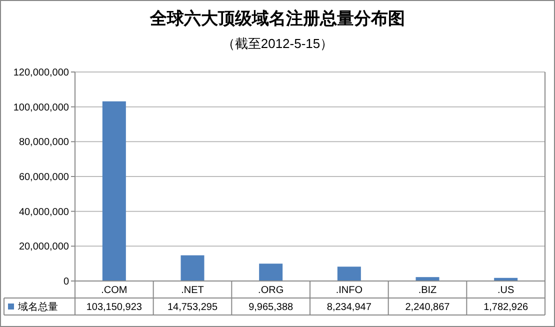 The width and height of the screenshot is (555, 327). I want to click on data-label: 14,753,295, so click(192, 307).